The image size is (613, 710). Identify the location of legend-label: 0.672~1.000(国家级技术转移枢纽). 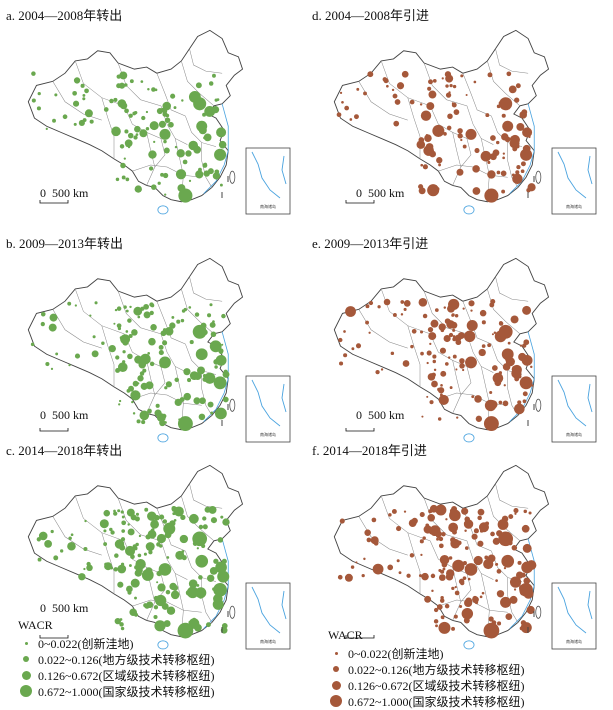
(436, 701).